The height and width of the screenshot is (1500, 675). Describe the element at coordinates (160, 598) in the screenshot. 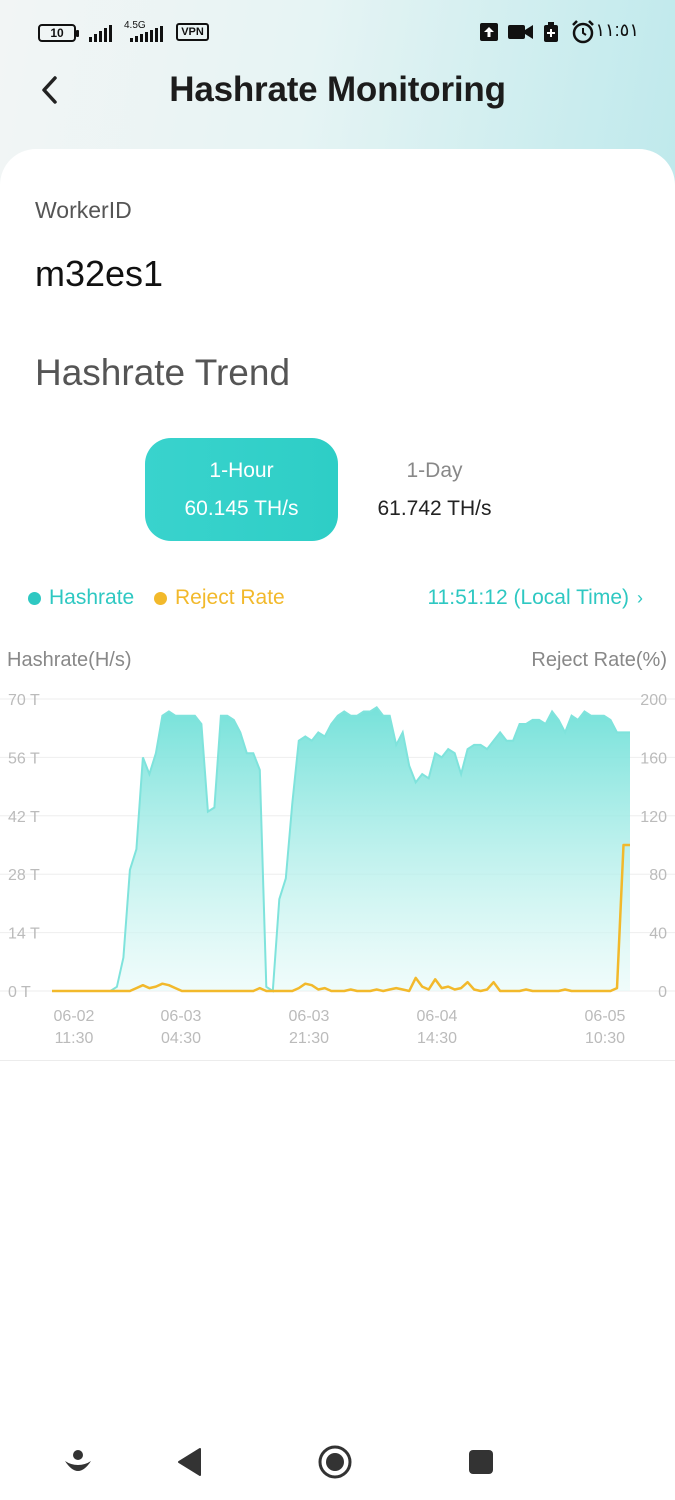

I see `reject-dot-icon` at that location.